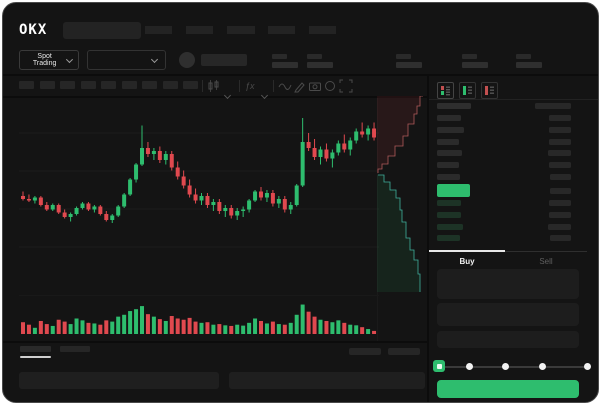  I want to click on orderbook-rows, so click(512, 174).